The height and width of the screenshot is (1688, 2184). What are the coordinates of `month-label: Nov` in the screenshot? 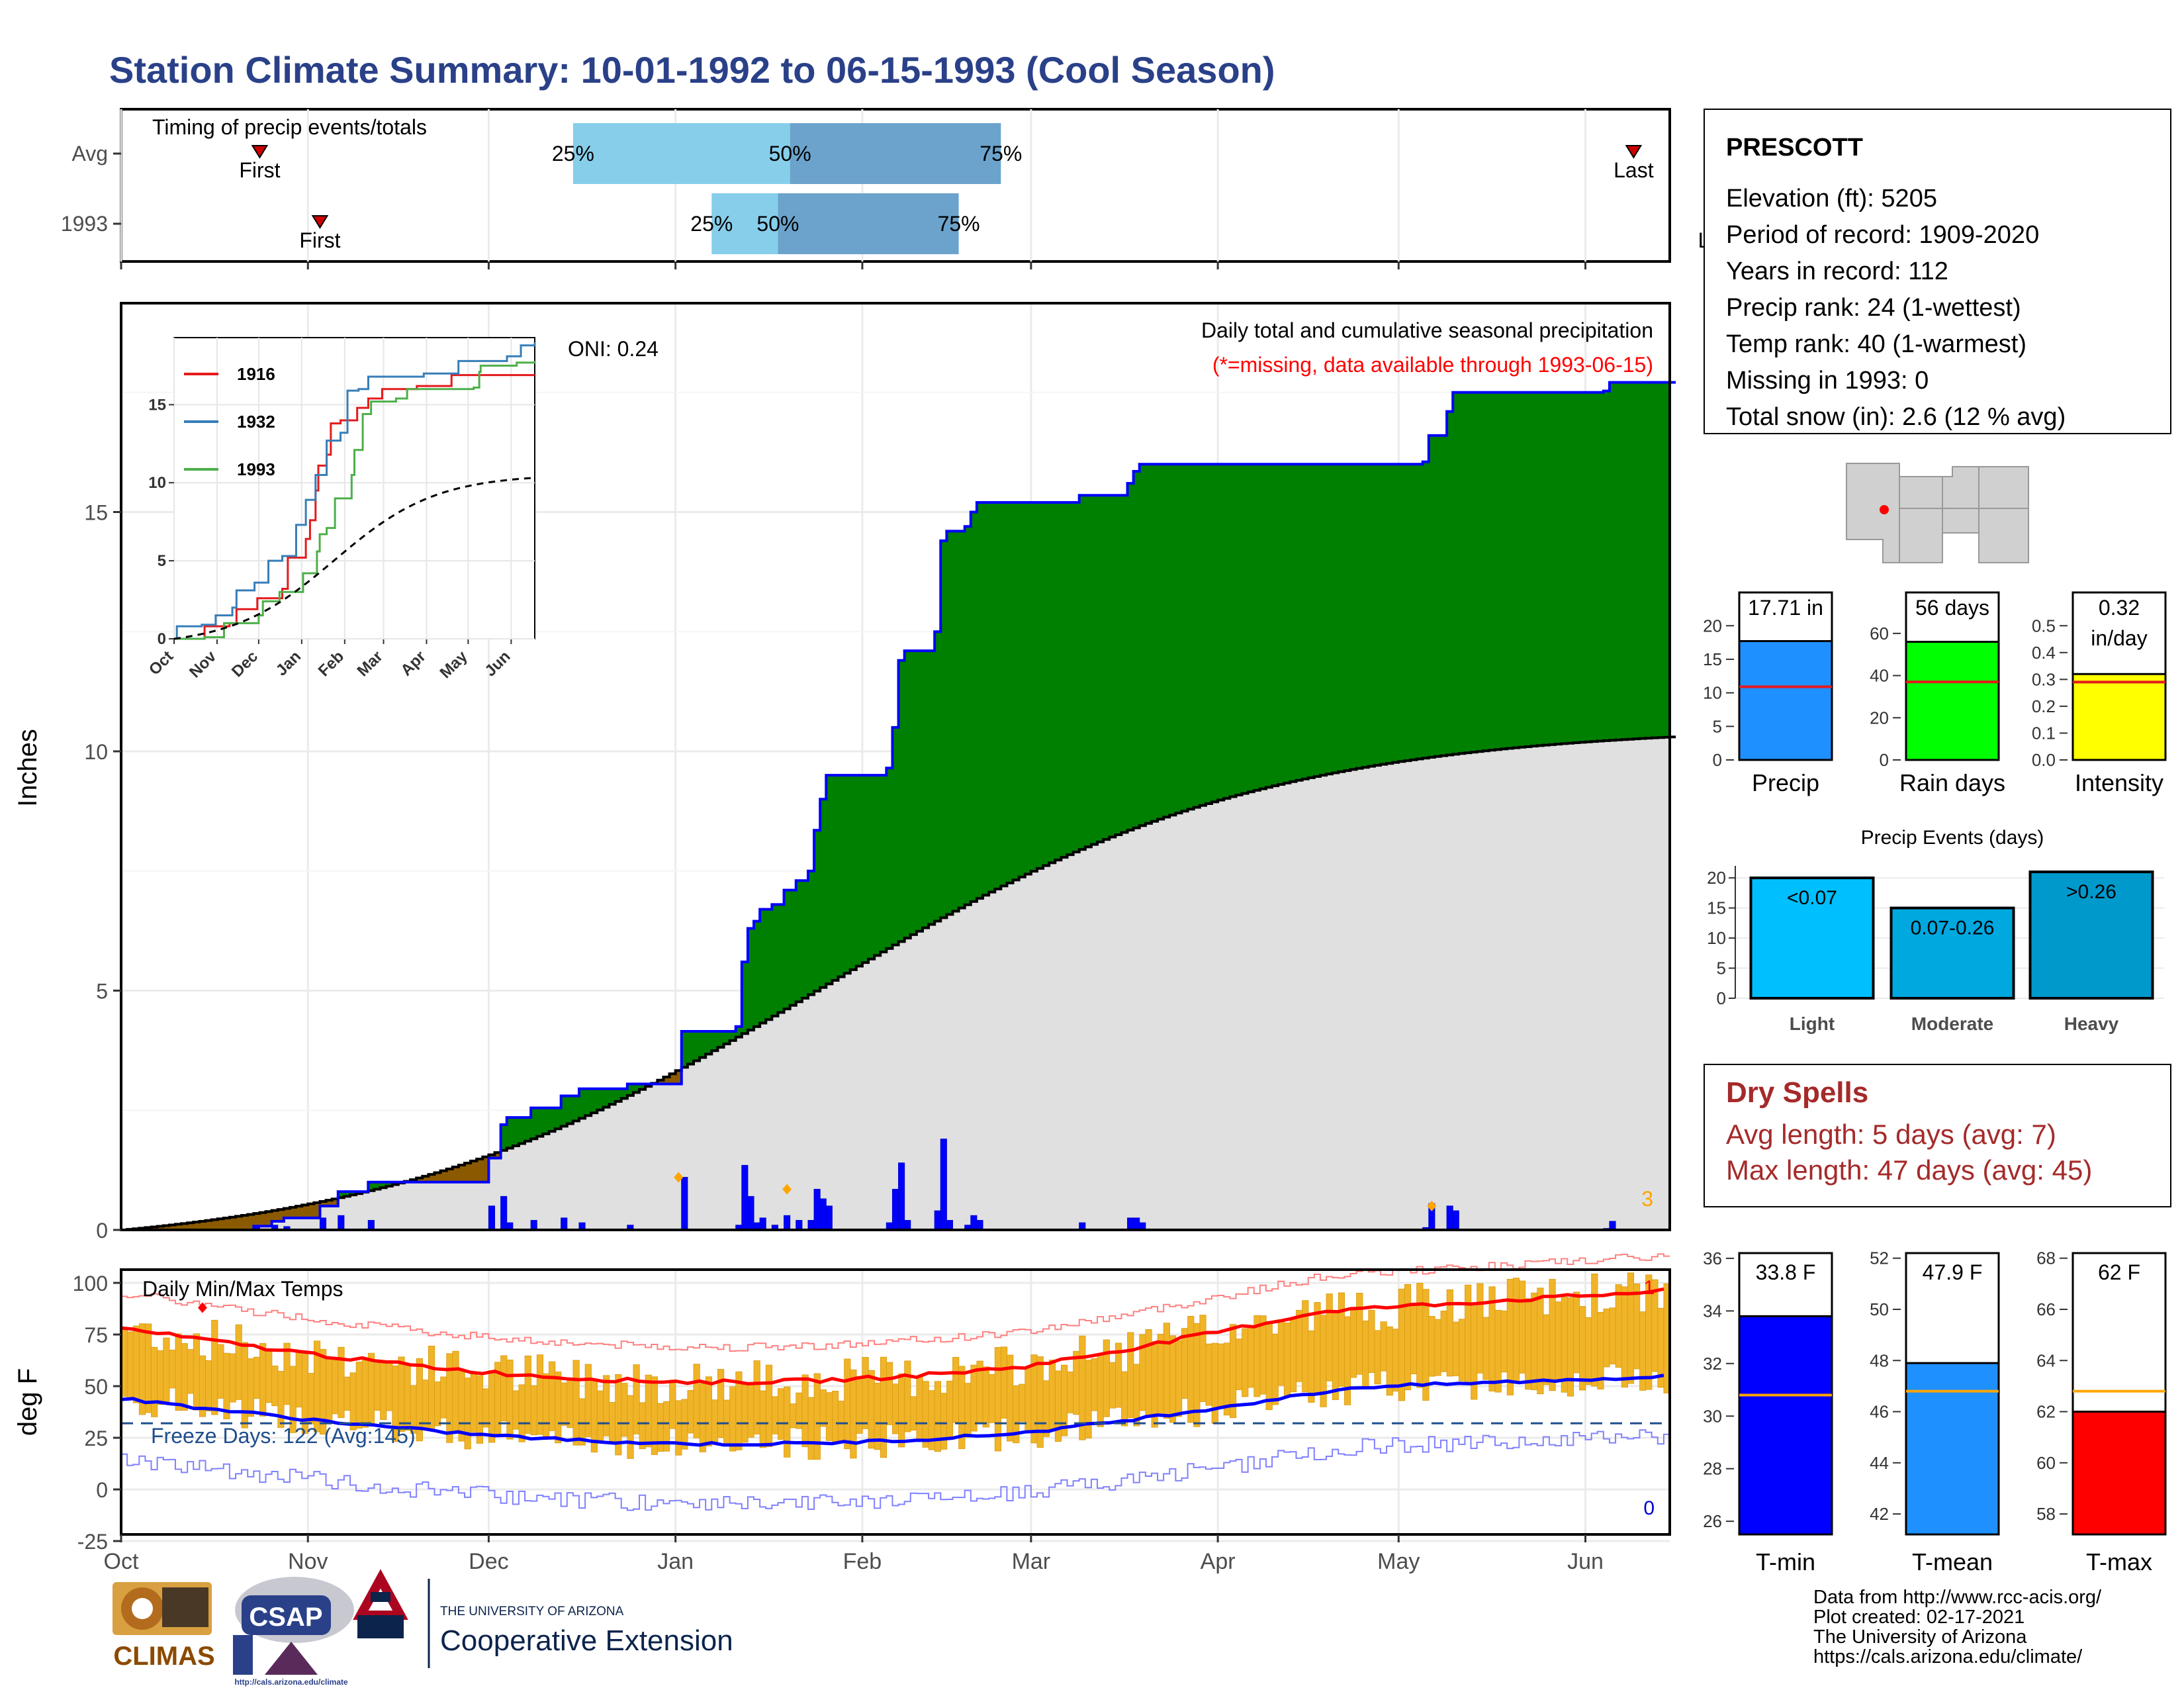 It's located at (308, 1561).